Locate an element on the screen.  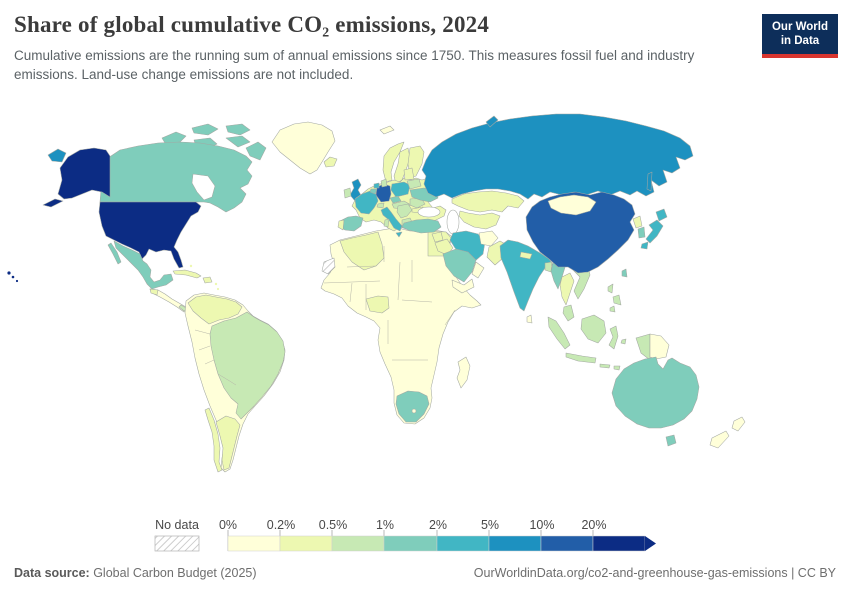
country-syria is located at coordinates (437, 237).